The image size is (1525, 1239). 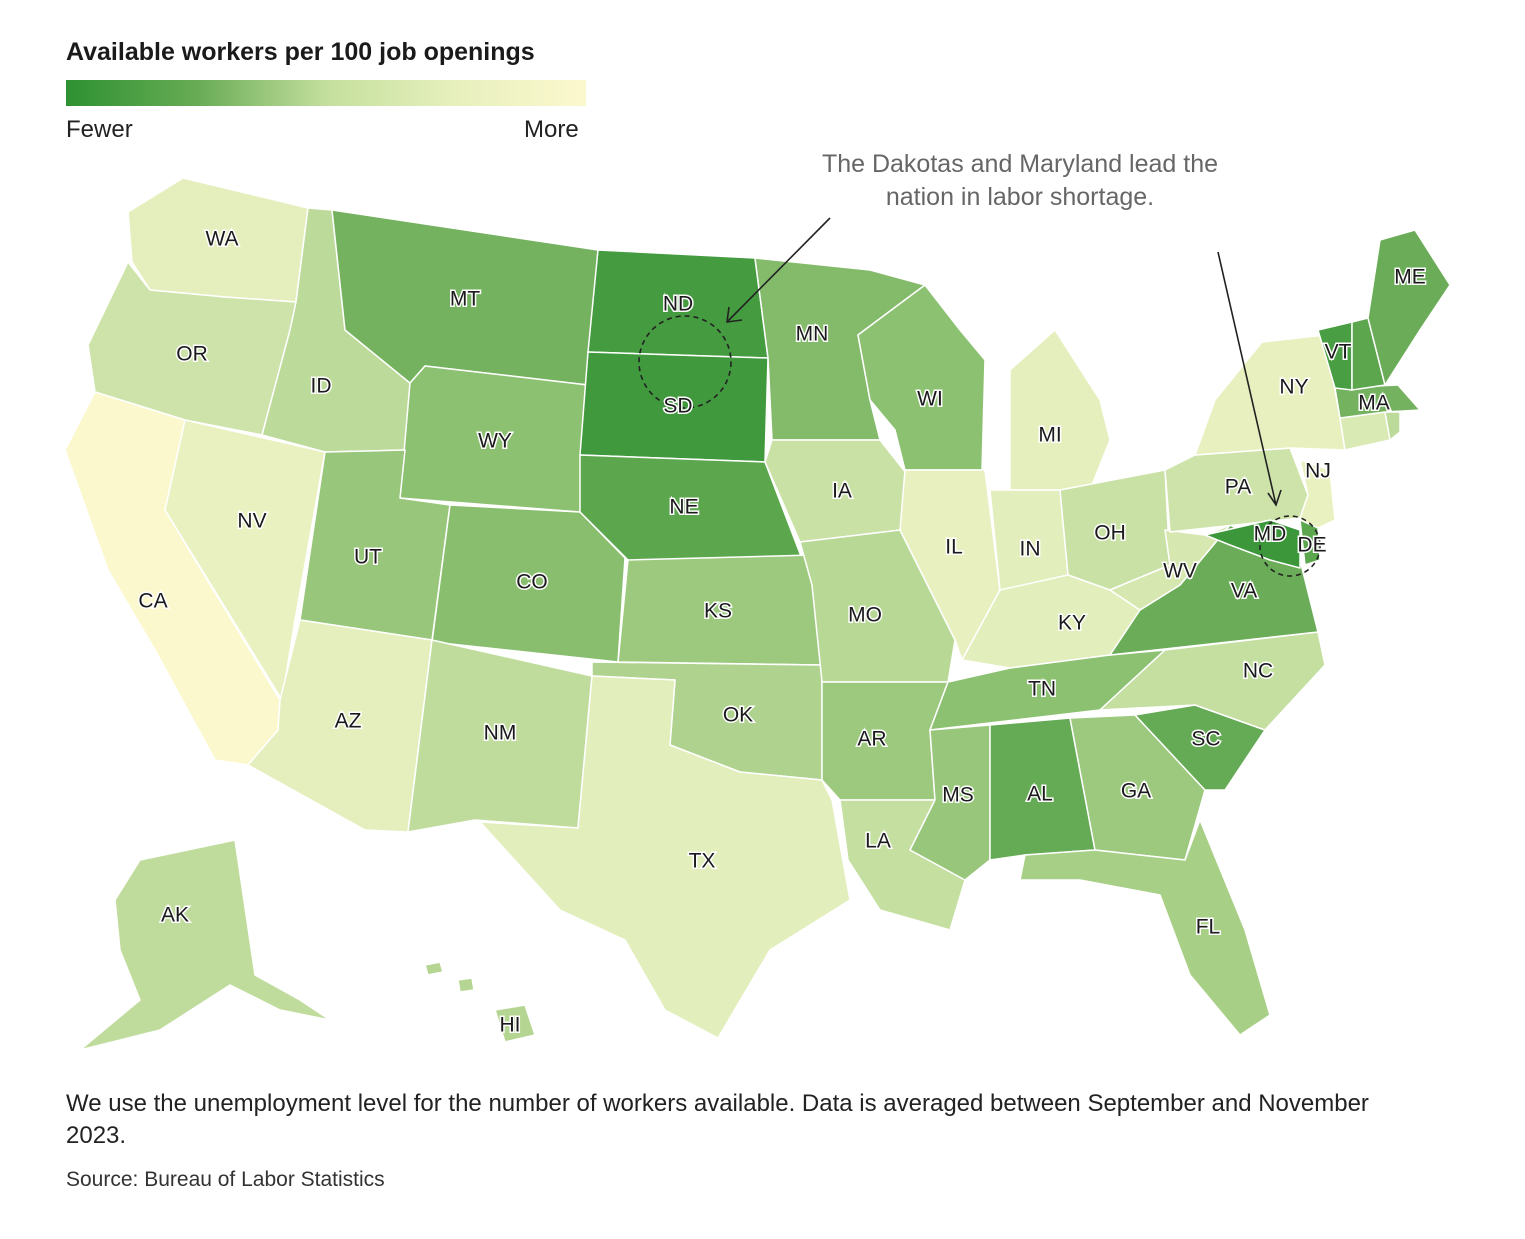 I want to click on state-ak, so click(x=205, y=945).